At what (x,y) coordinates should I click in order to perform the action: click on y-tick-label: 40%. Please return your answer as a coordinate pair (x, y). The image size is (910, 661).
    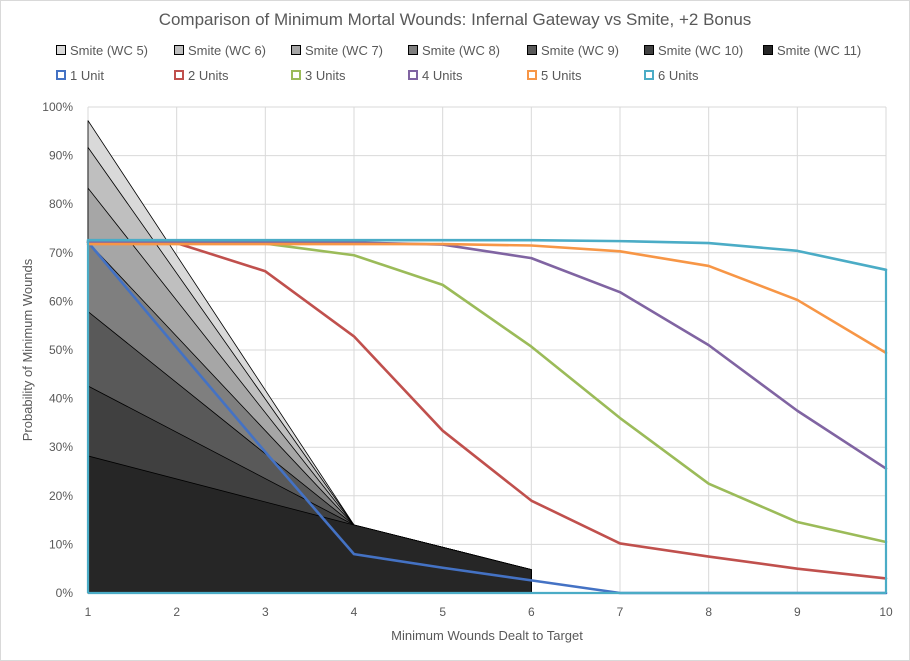
    Looking at the image, I should click on (61, 399).